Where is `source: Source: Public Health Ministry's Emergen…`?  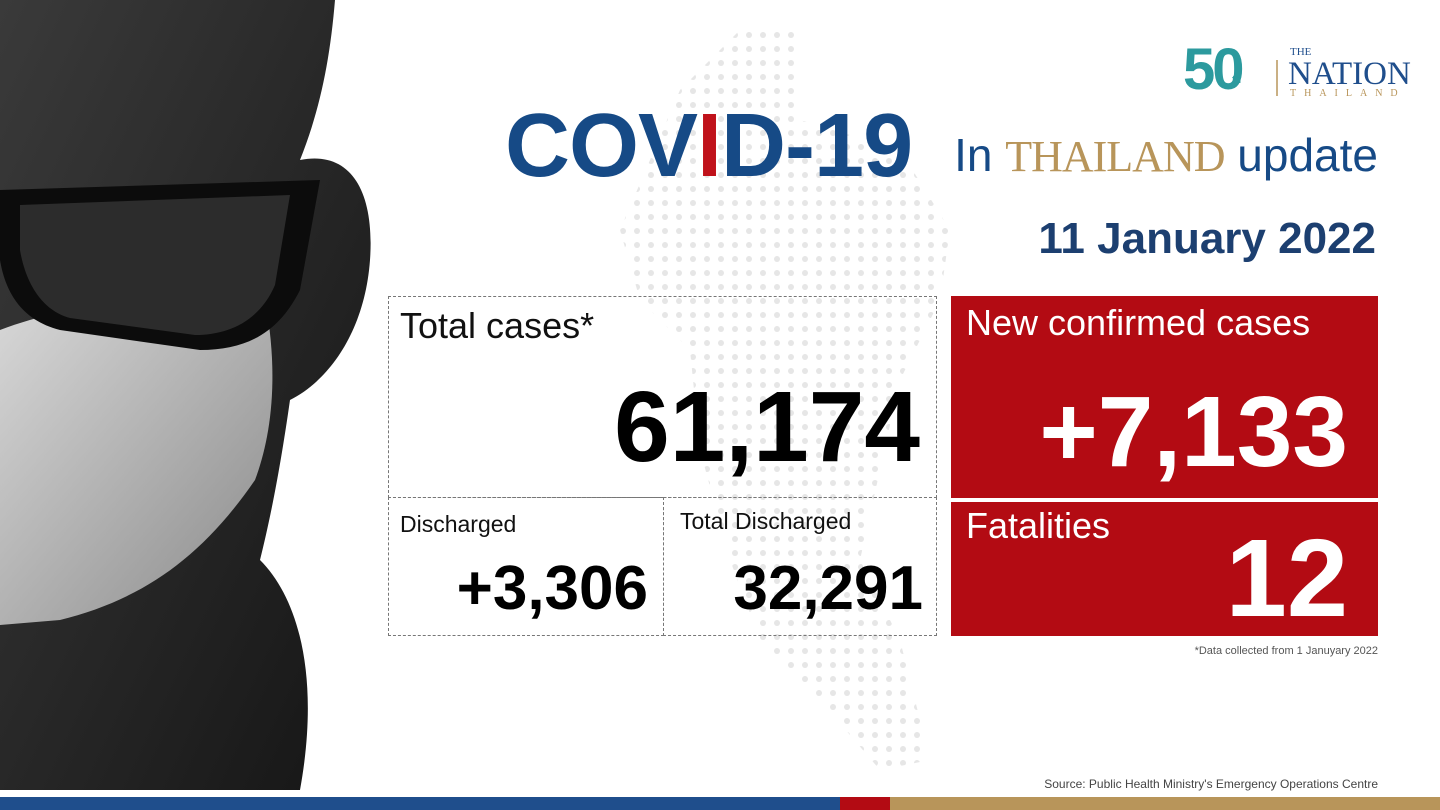 source: Source: Public Health Ministry's Emergen… is located at coordinates (1211, 784).